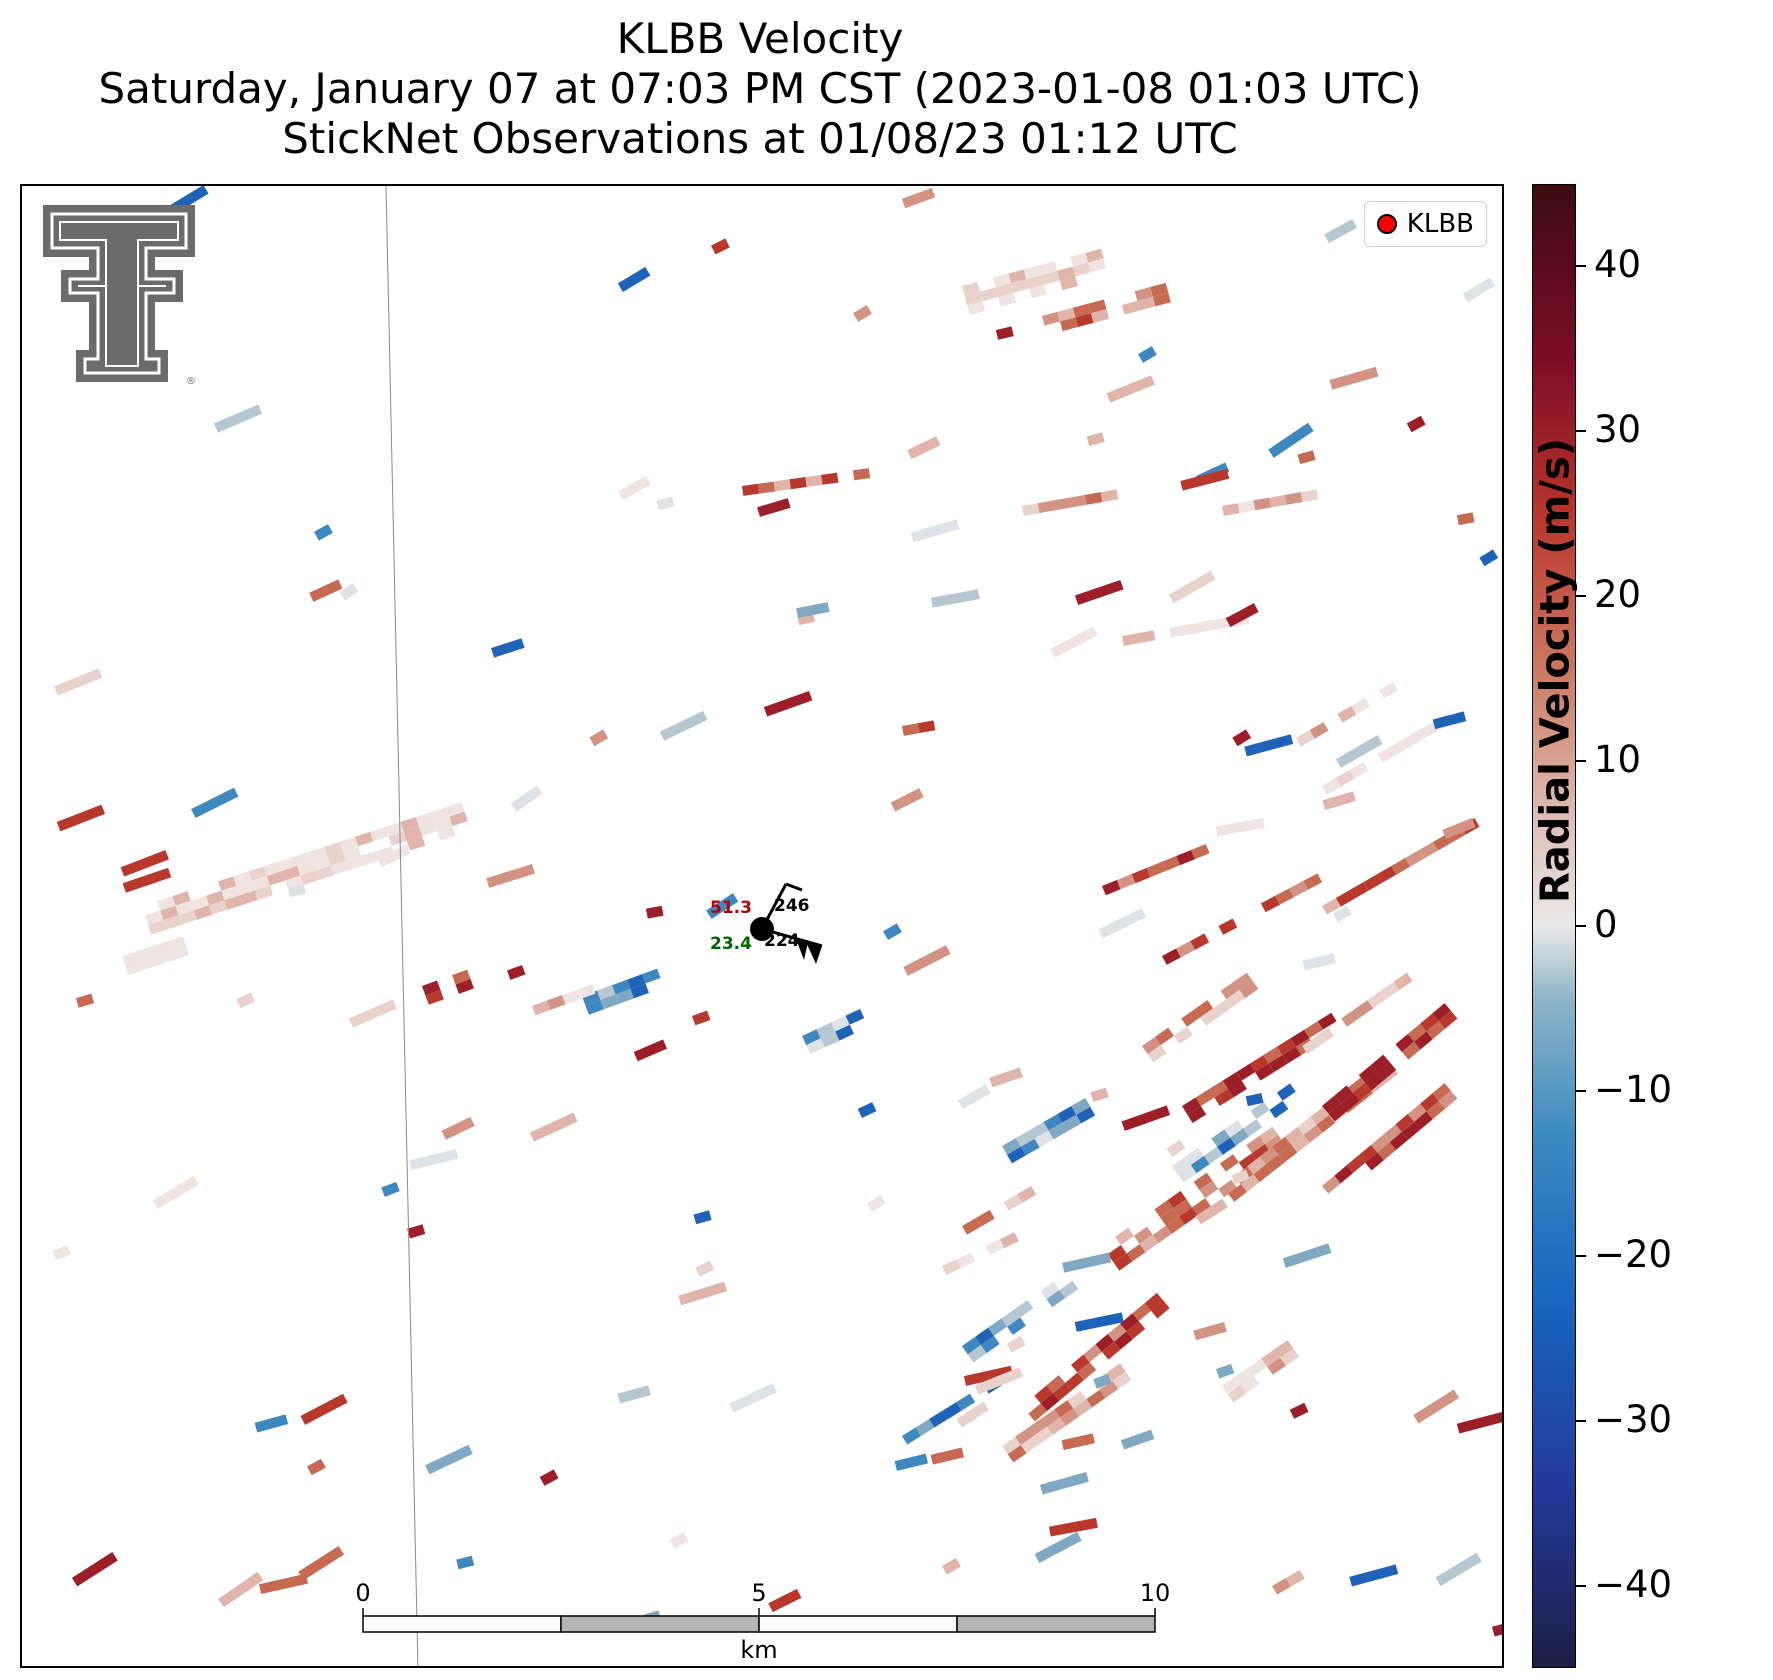 The image size is (1773, 1680). I want to click on colorbar-tick-label: 40, so click(1618, 265).